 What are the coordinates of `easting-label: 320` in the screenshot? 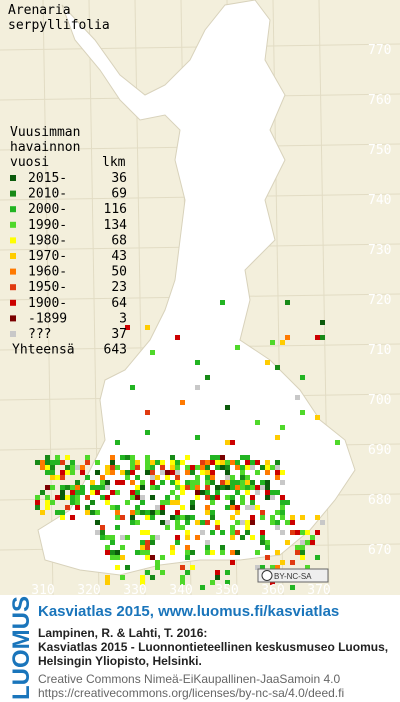 It's located at (88, 590).